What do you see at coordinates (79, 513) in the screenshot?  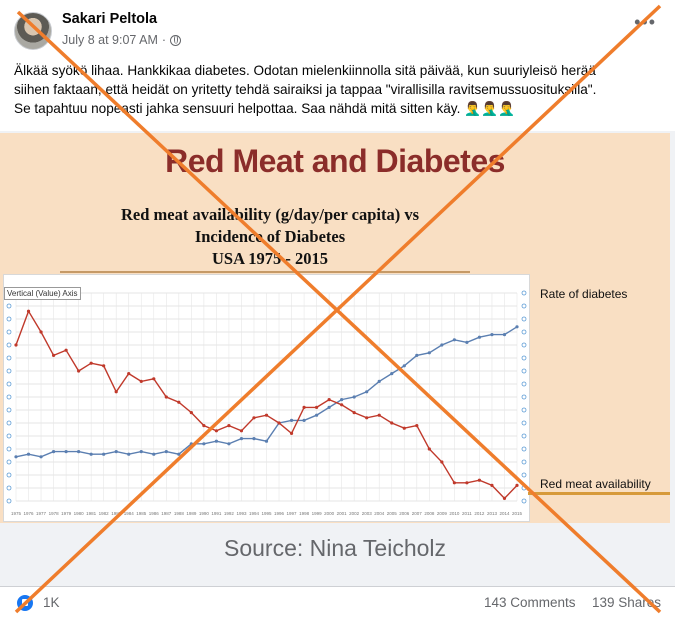 I see `x-tick-label: 1980` at bounding box center [79, 513].